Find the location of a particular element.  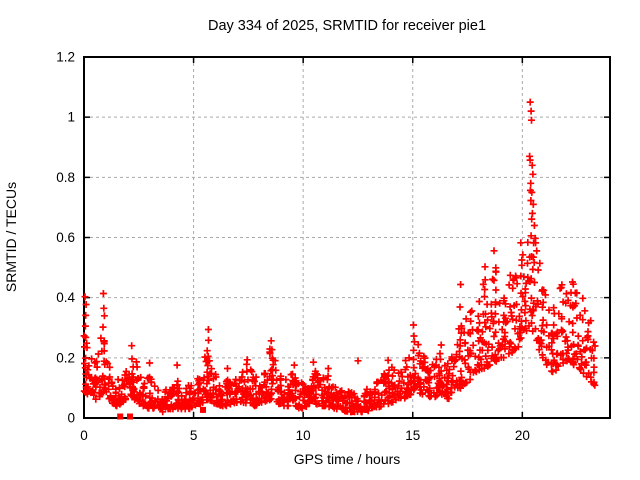

x-axis-label: GPS time / hours is located at coordinates (347, 459).